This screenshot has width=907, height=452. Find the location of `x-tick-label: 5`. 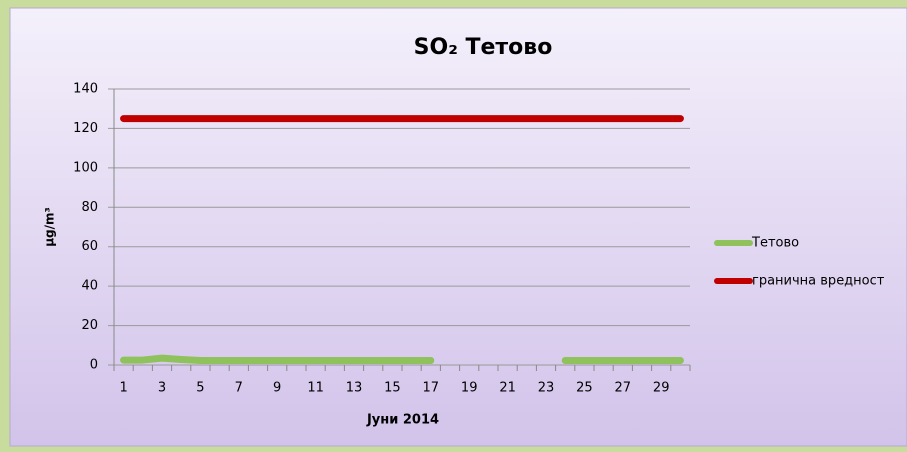

x-tick-label: 5 is located at coordinates (200, 388).